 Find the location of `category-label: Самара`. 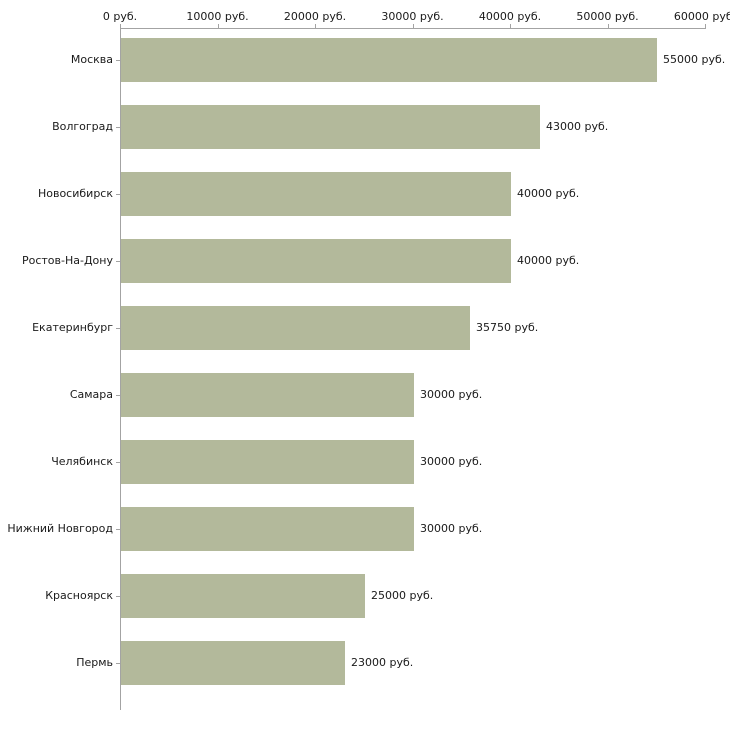

category-label: Самара is located at coordinates (91, 394).